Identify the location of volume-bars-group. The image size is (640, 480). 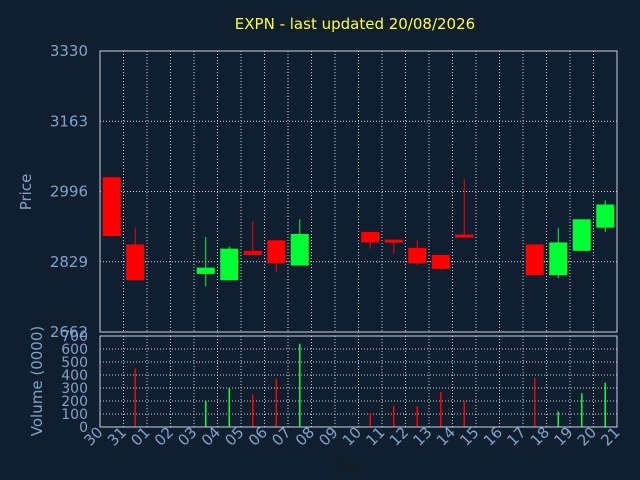
(370, 385).